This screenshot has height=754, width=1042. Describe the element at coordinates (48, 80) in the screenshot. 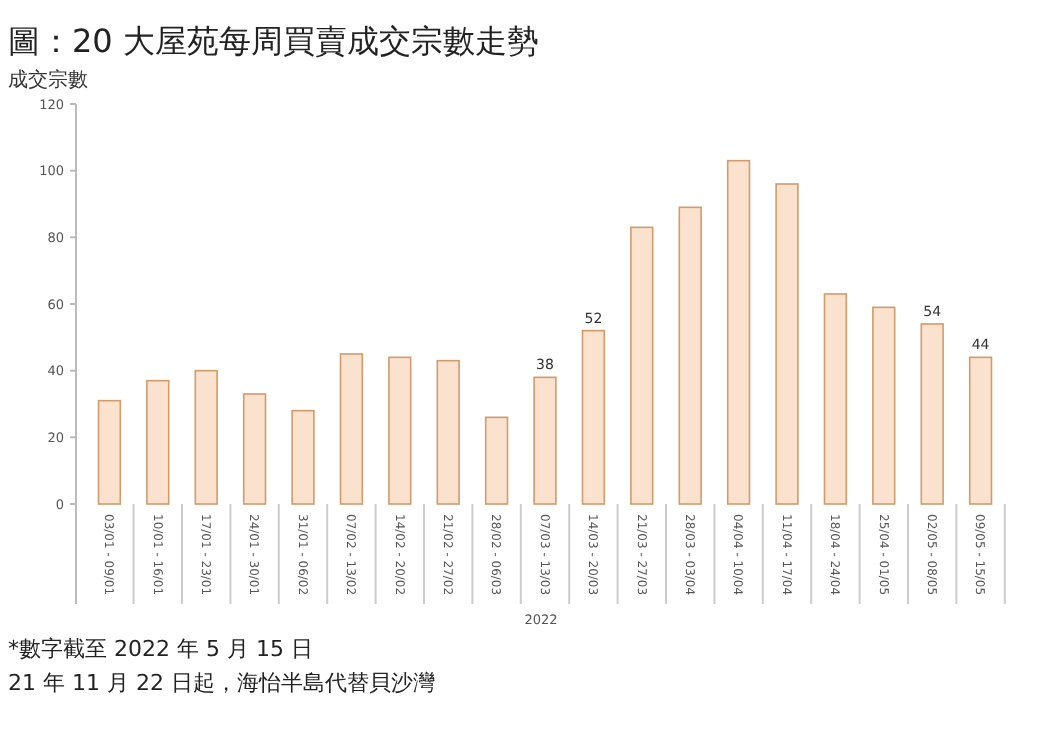

I see `y-axis-title: 成交宗數` at that location.